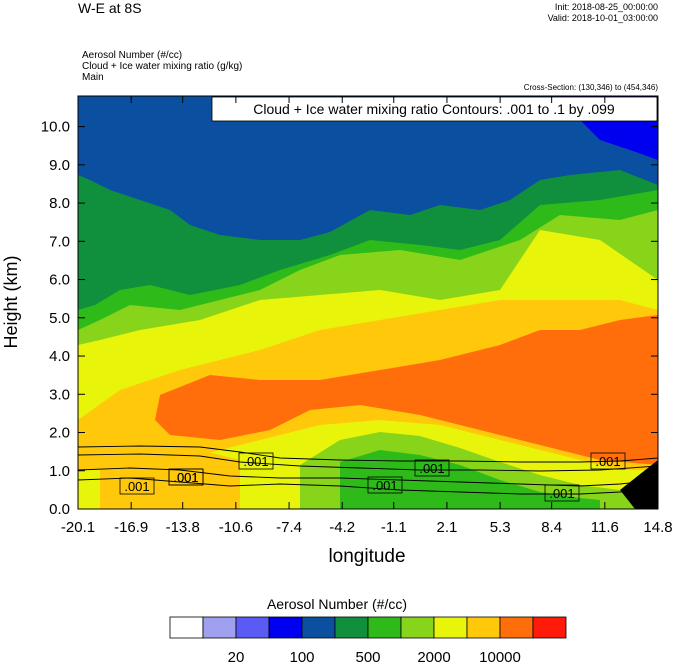  What do you see at coordinates (59, 165) in the screenshot?
I see `y-tick-label: 9.0` at bounding box center [59, 165].